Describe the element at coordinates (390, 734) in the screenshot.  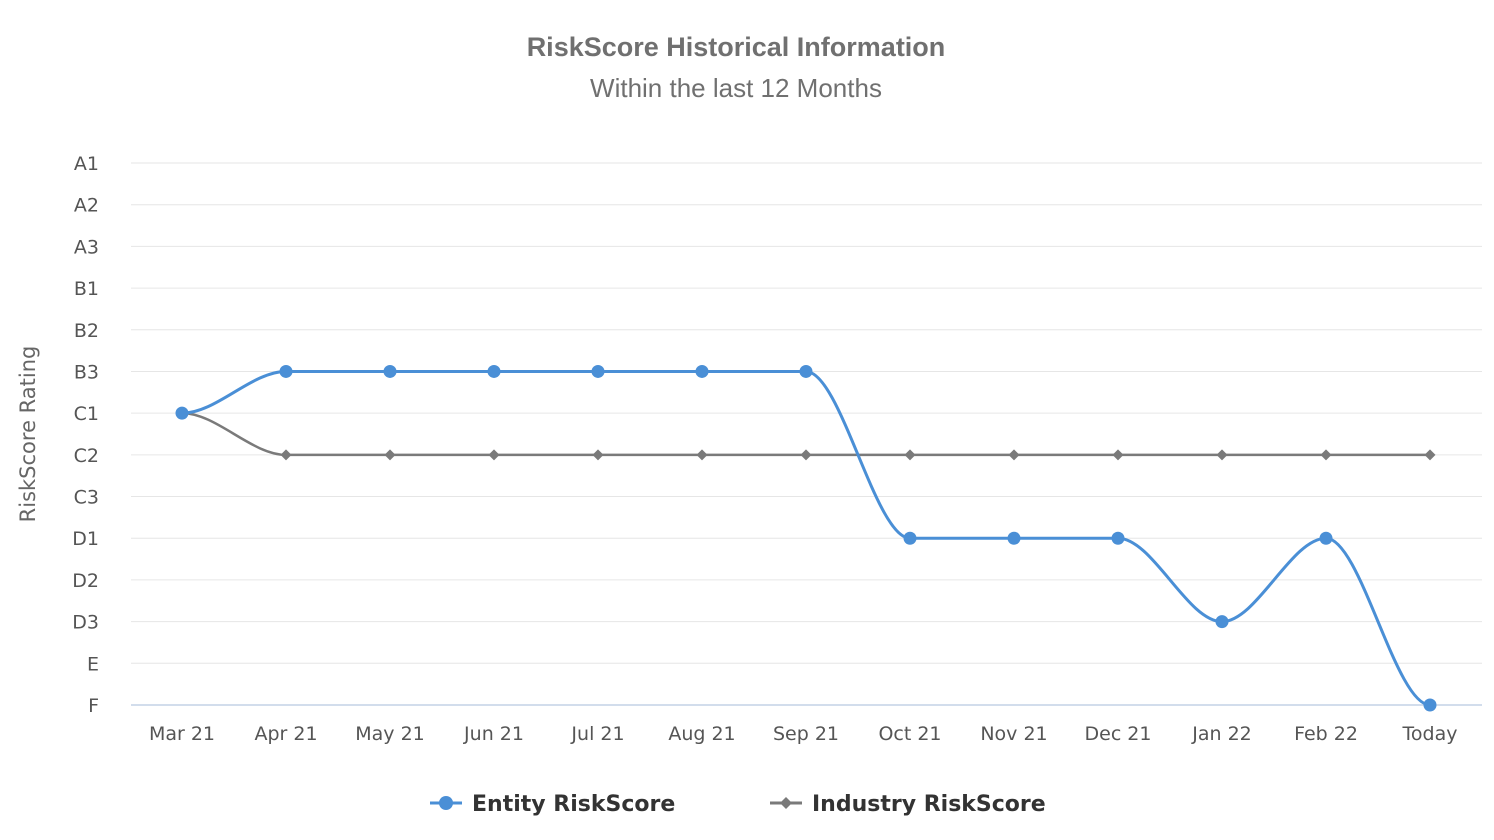
I see `x-tick-label: May 21` at that location.